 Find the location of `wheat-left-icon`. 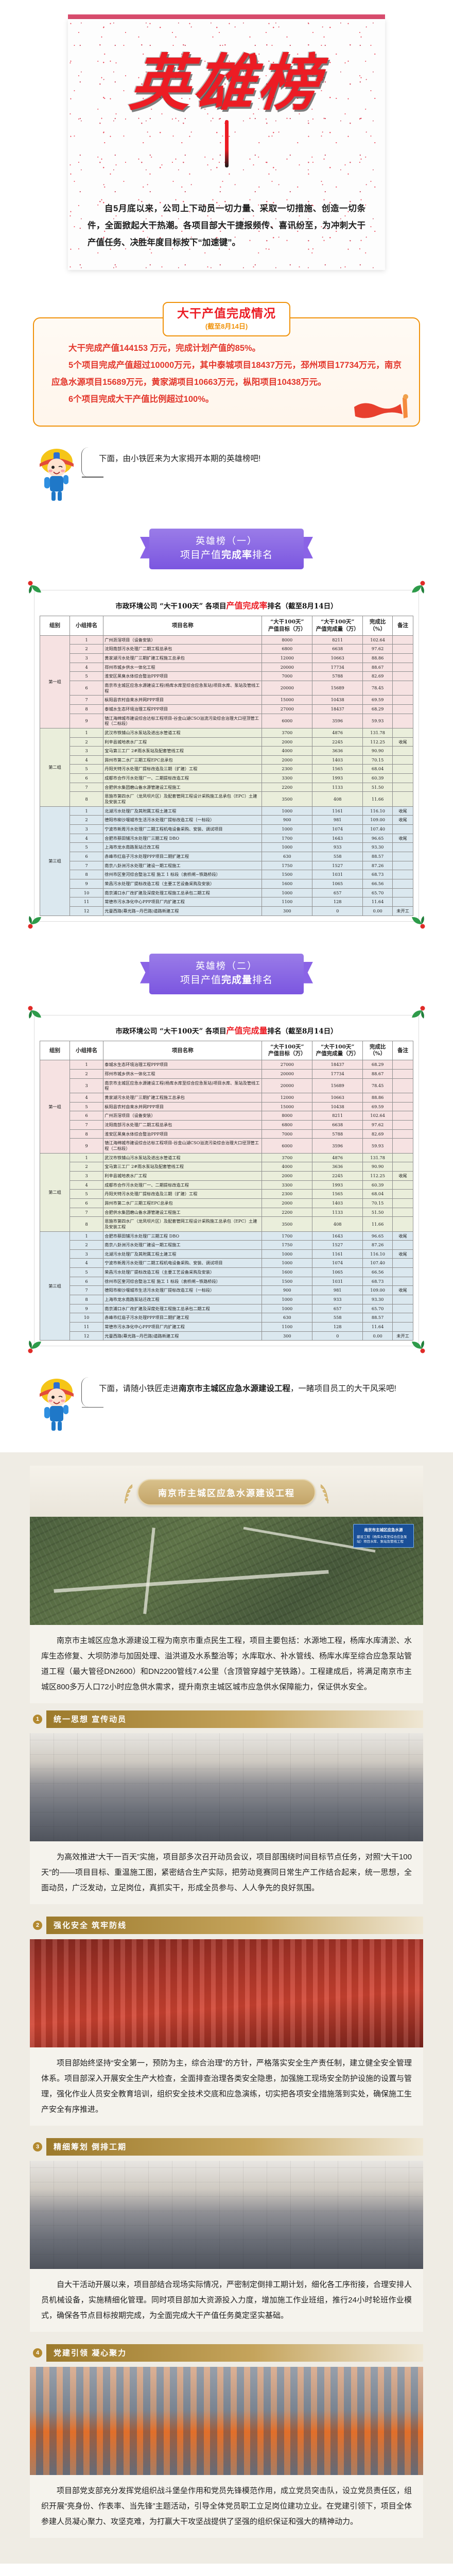

wheat-left-icon is located at coordinates (128, 1494).